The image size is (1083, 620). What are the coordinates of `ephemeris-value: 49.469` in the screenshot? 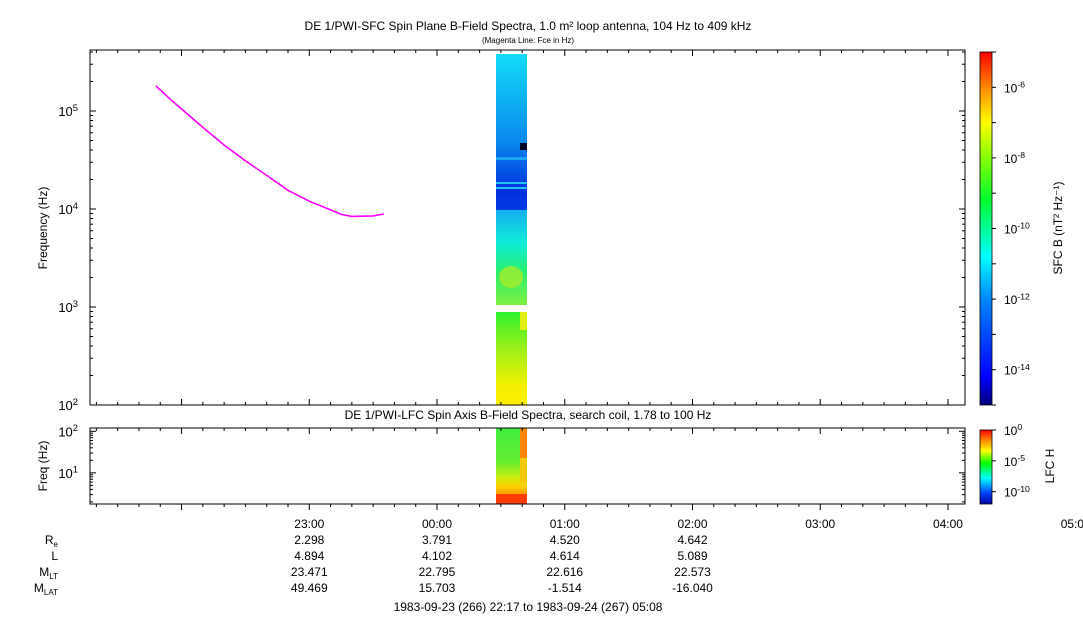 It's located at (309, 588).